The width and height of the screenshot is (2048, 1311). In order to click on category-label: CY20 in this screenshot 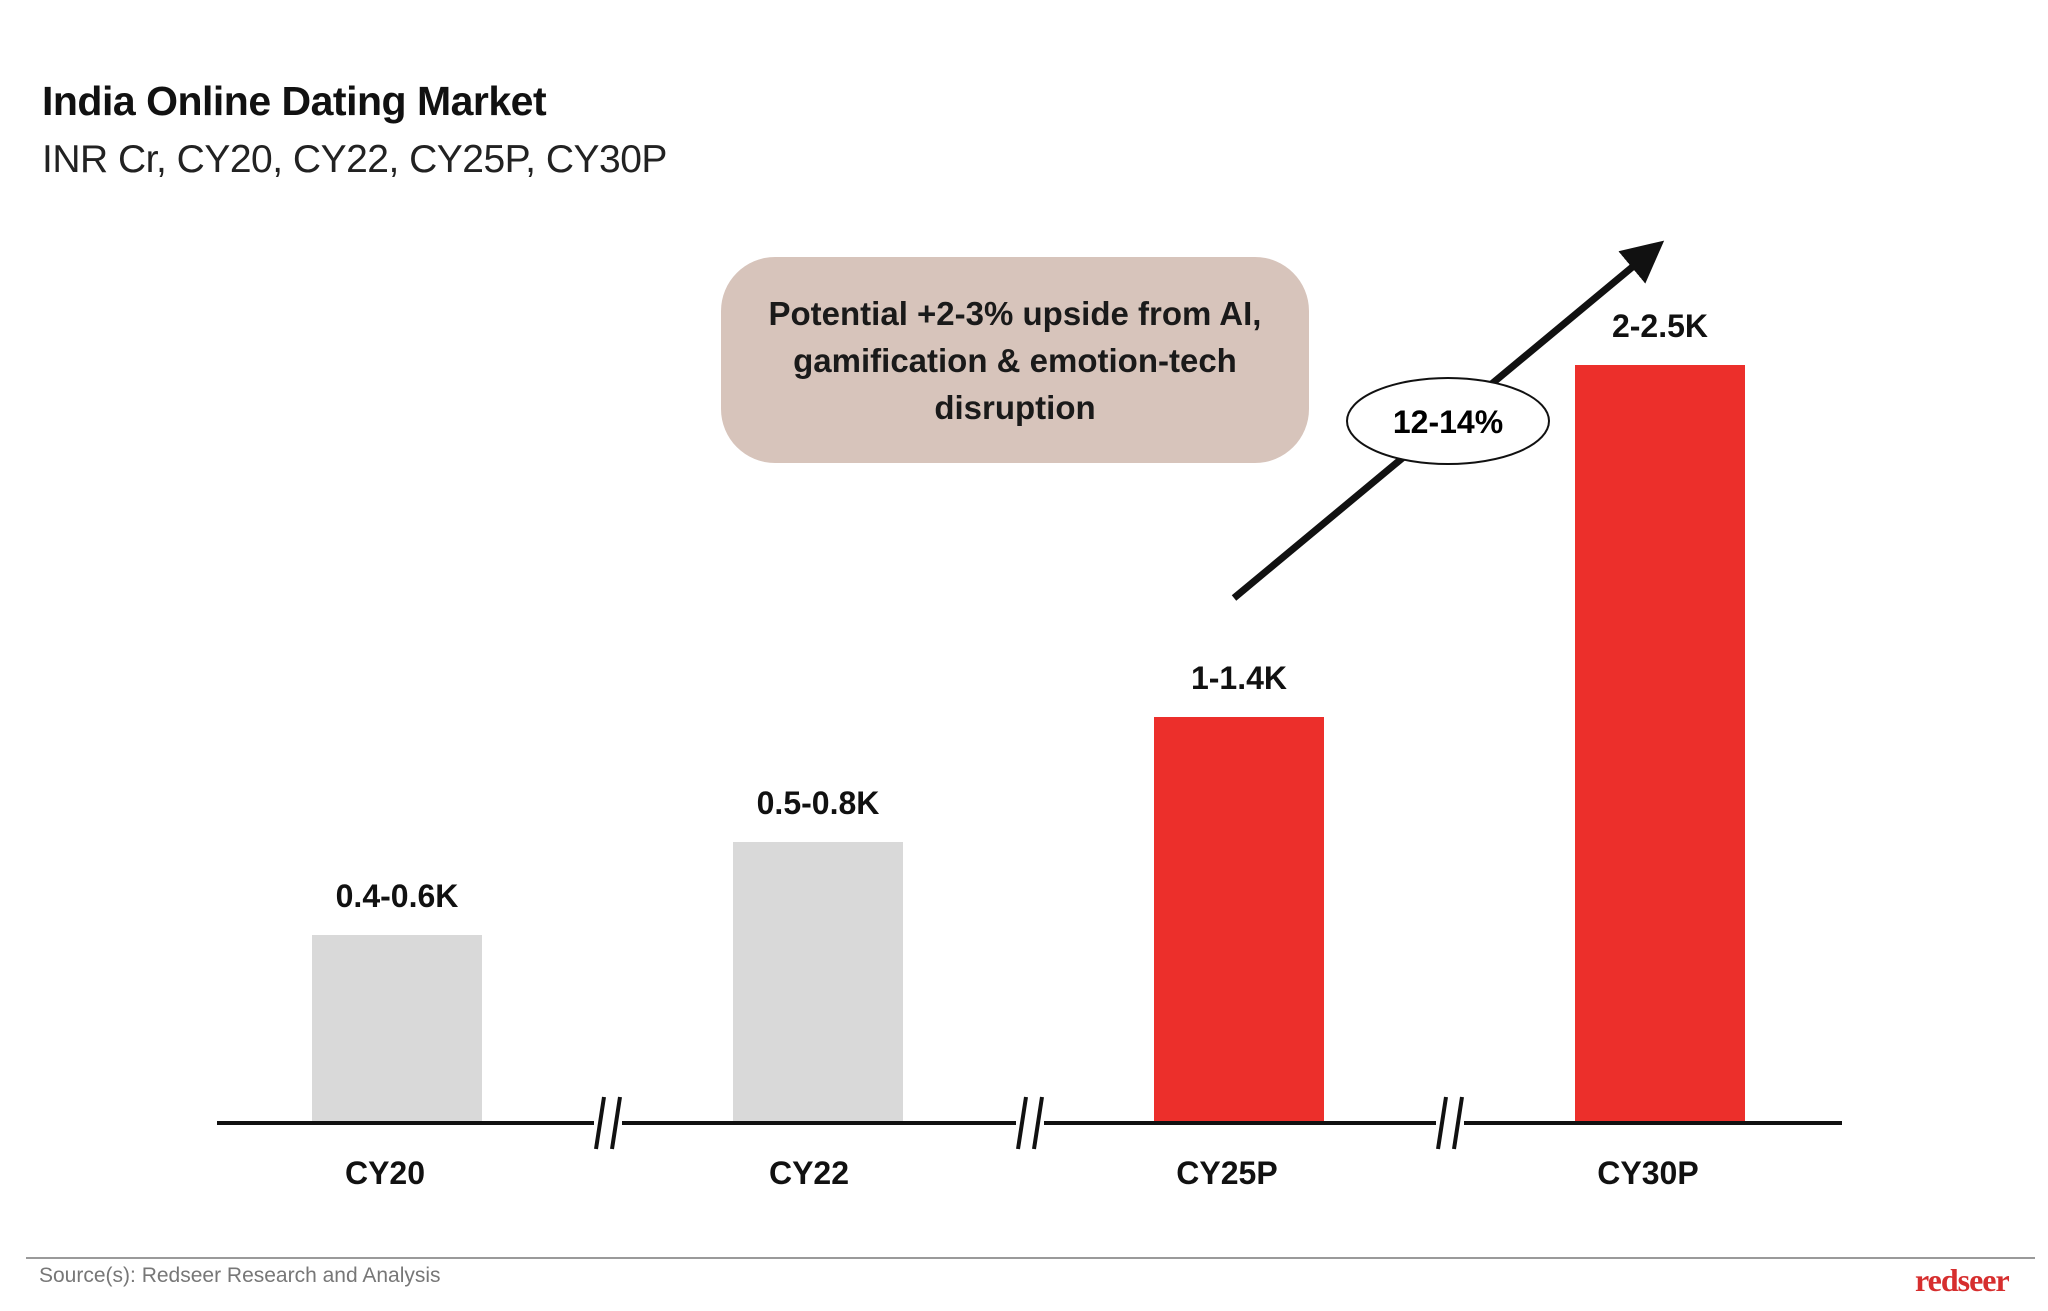, I will do `click(385, 1173)`.